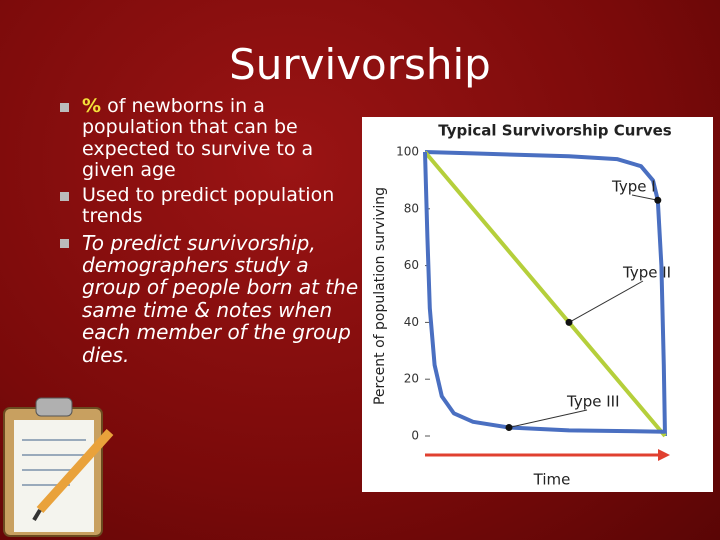 The image size is (720, 540). What do you see at coordinates (92, 106) in the screenshot?
I see `highlight: %` at bounding box center [92, 106].